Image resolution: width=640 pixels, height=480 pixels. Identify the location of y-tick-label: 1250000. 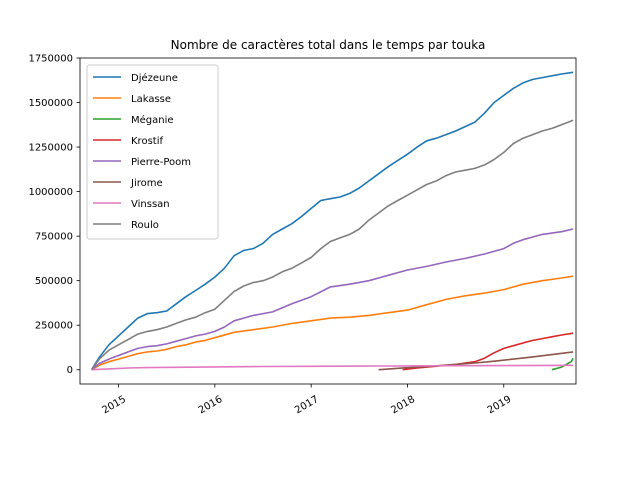
(50, 148).